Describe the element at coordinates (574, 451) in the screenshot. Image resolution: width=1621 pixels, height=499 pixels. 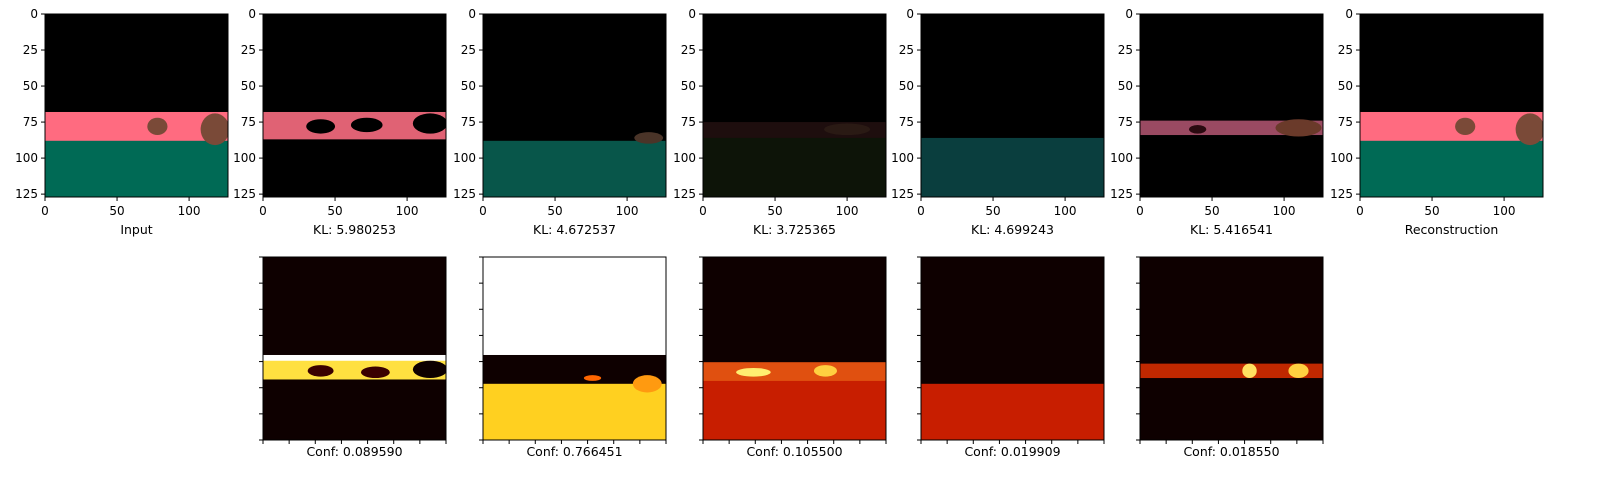
I see `bottom-caption: Conf: 0.766451` at that location.